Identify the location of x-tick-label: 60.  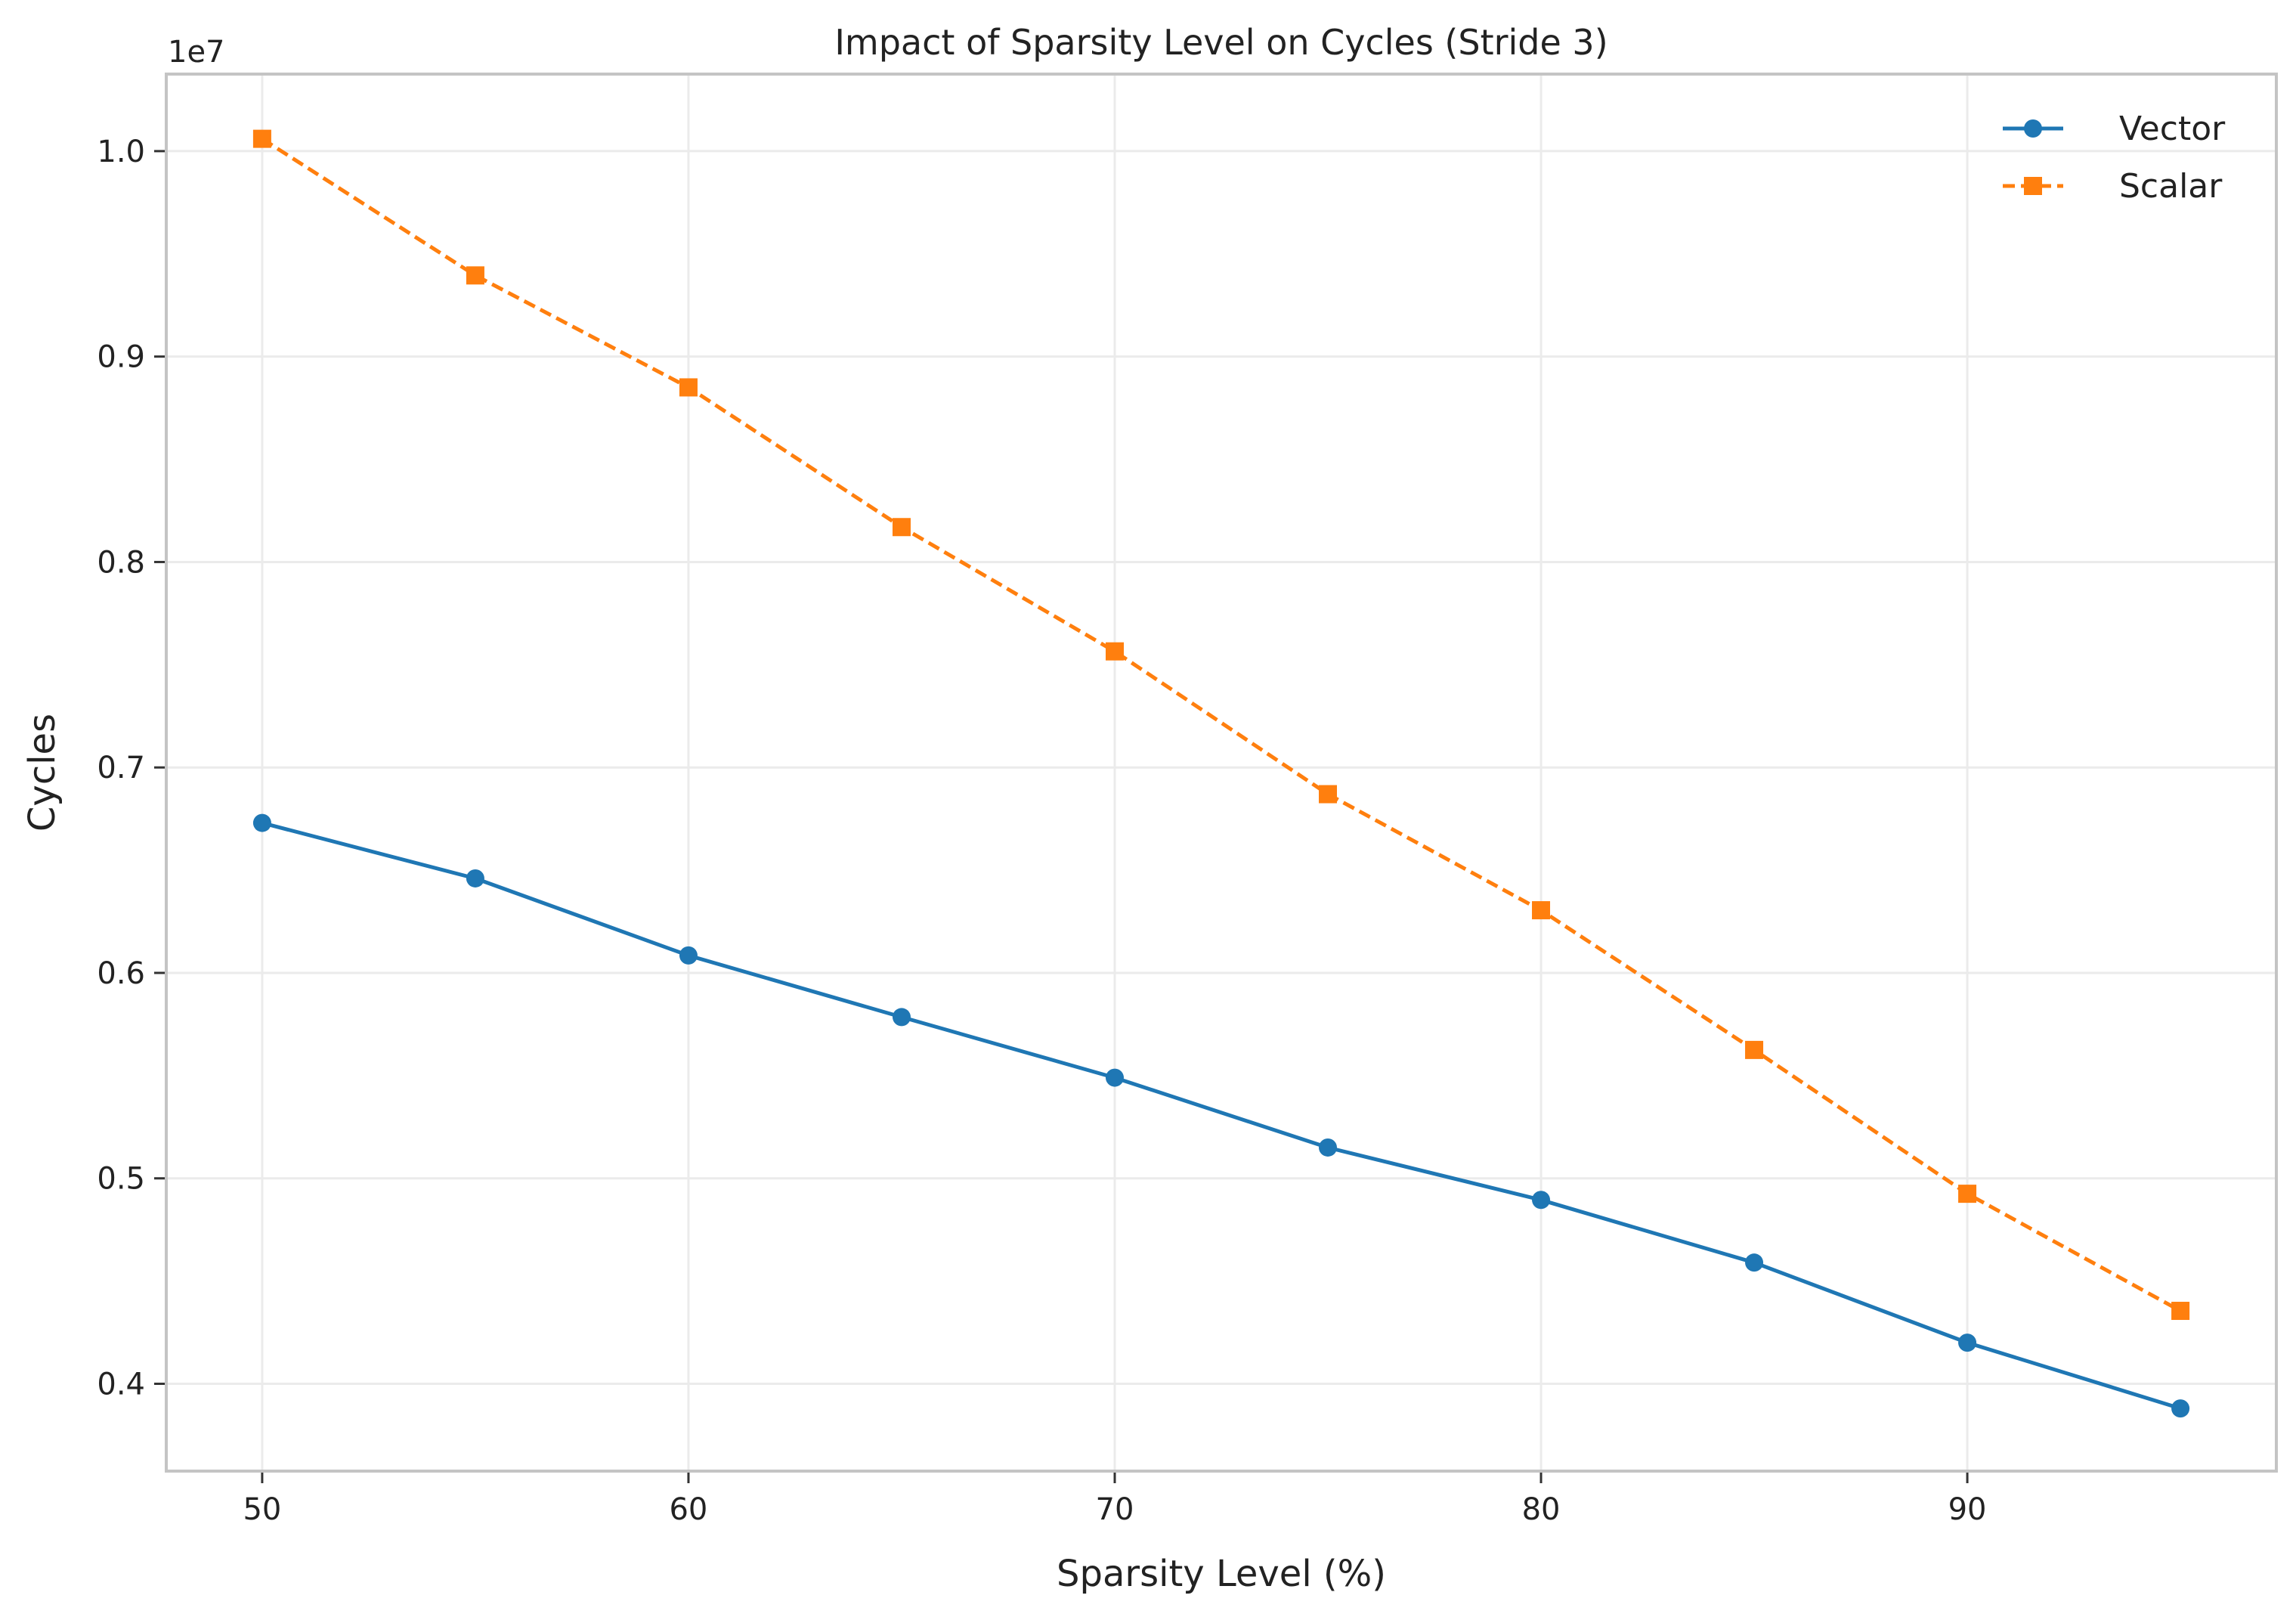
(688, 1509).